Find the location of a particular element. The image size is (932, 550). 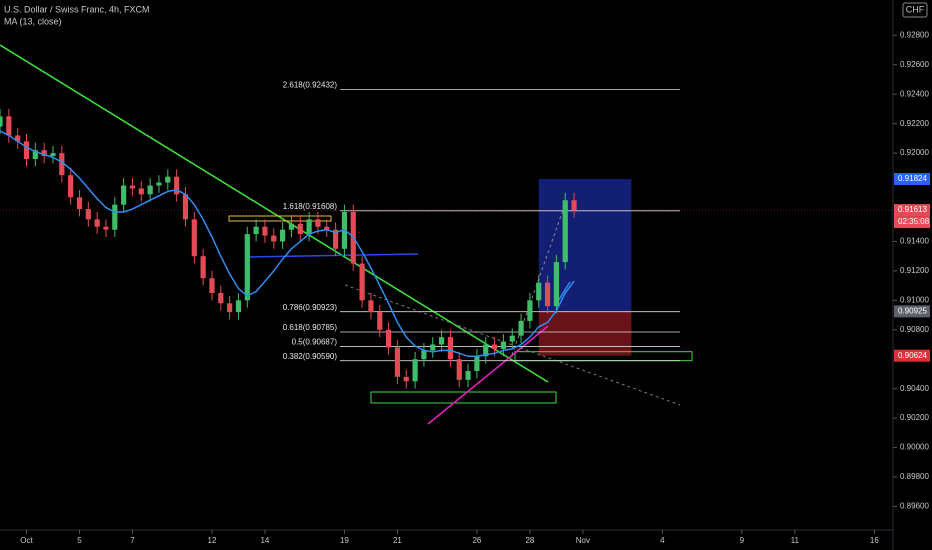

y-tick-label: 0.92000 is located at coordinates (914, 152).